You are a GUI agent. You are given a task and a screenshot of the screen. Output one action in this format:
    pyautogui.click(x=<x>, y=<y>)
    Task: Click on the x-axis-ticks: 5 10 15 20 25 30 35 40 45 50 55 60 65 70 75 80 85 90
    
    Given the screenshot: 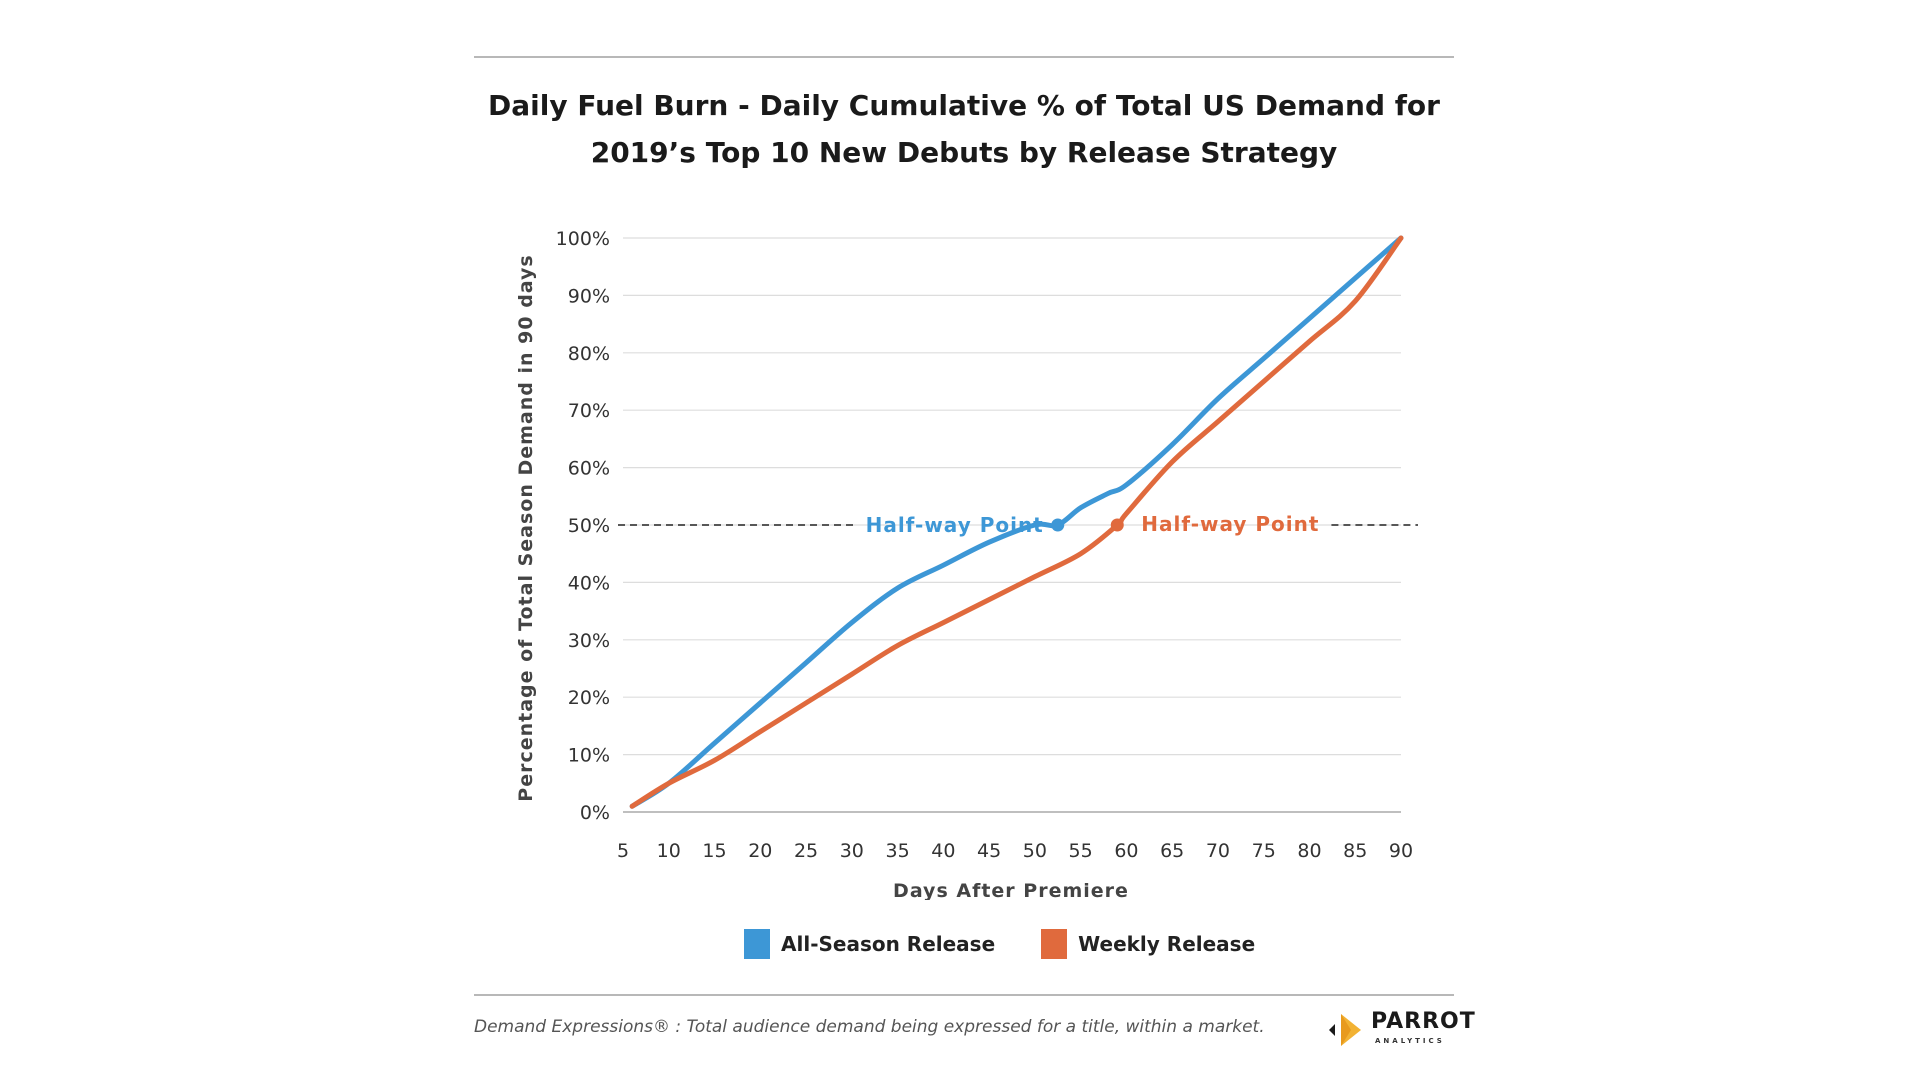 What is the action you would take?
    pyautogui.click(x=1015, y=851)
    